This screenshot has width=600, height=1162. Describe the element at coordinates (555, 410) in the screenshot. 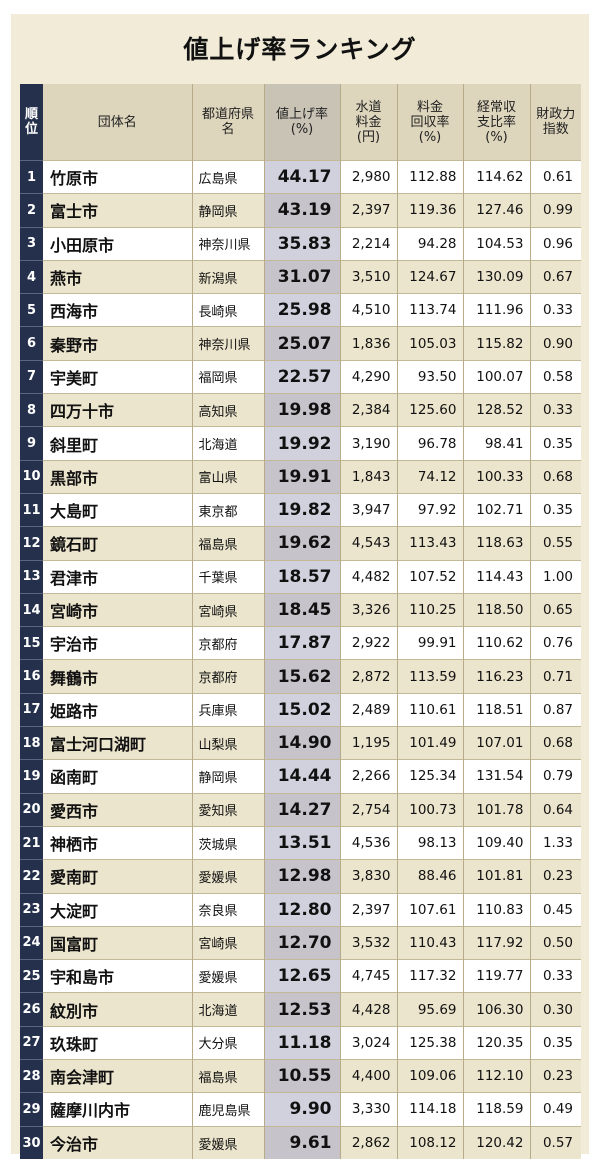

I see `cell-fiscal-index: 0.33` at that location.